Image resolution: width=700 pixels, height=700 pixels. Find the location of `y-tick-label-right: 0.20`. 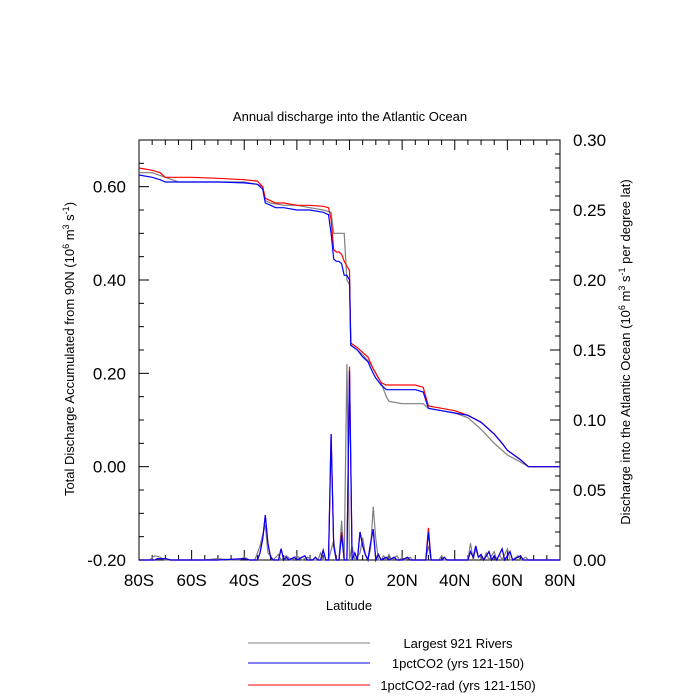

y-tick-label-right: 0.20 is located at coordinates (589, 280).